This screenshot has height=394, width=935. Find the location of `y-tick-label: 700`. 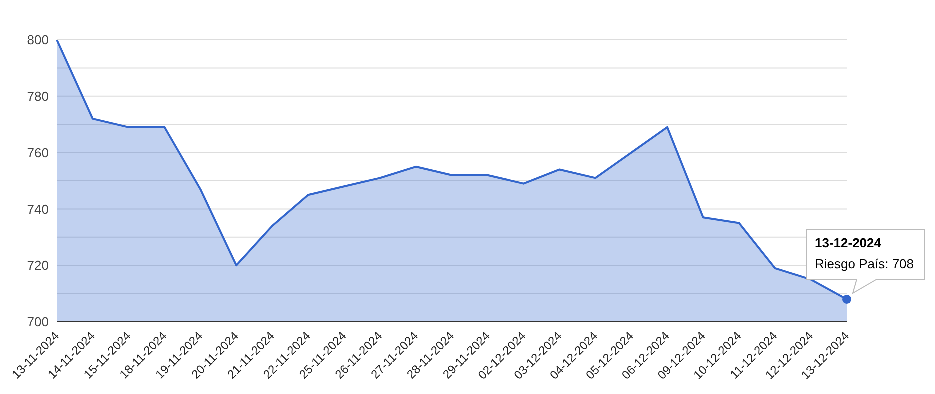

y-tick-label: 700 is located at coordinates (38, 322).